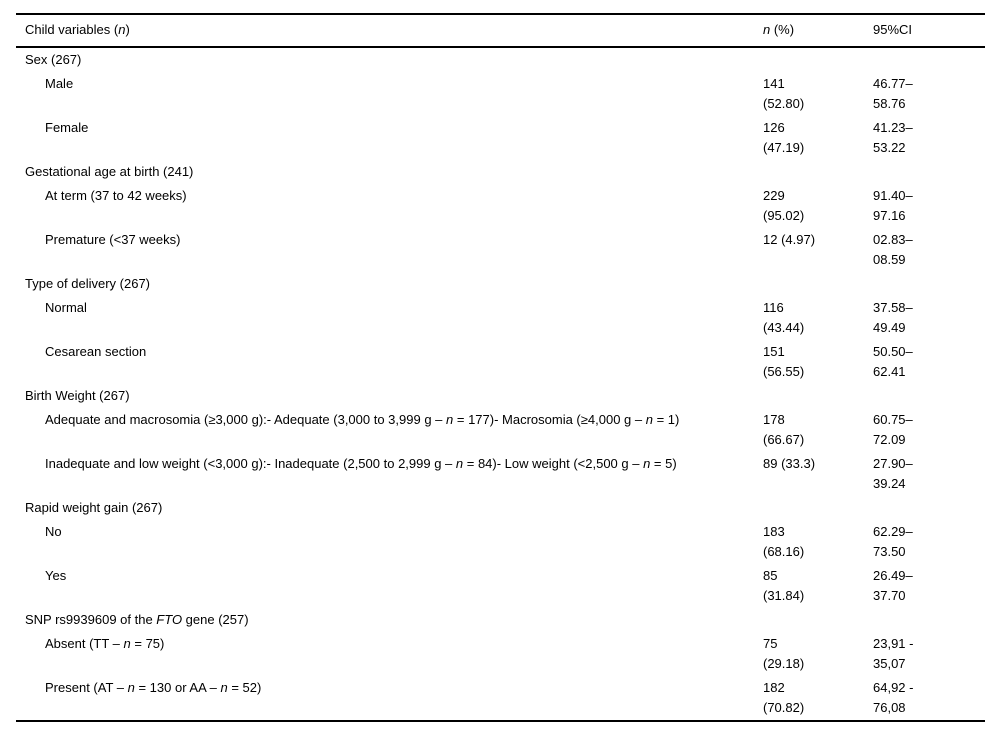 The image size is (1000, 749). I want to click on item-row: Cesarean section 151 (56.55) 50.50– 62.41, so click(500, 362).